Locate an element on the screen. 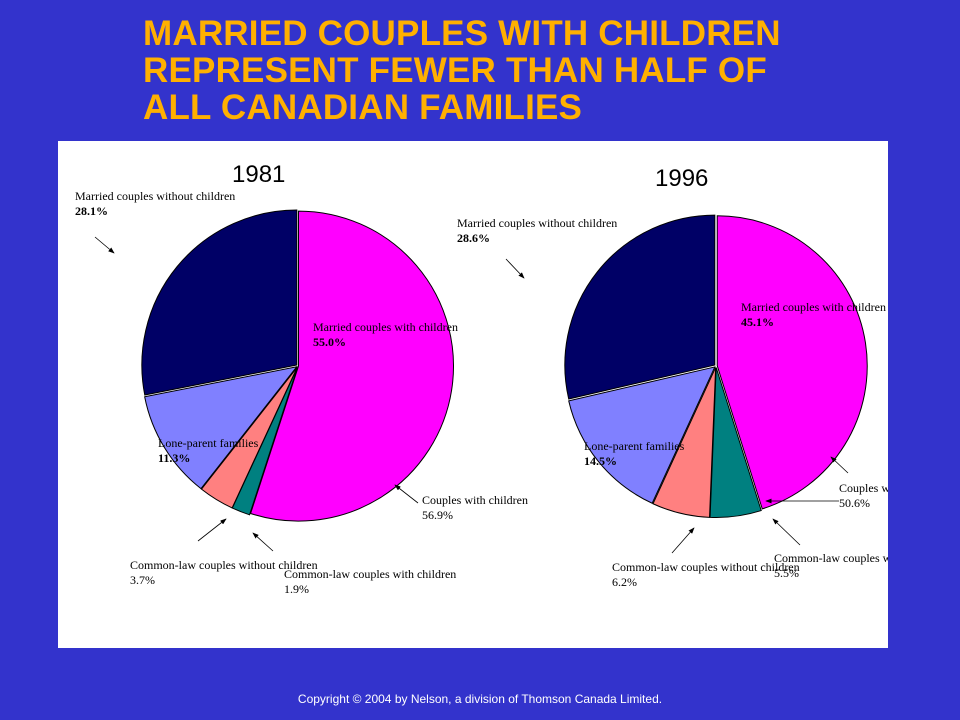  label-text-married-with-1981: Married couples with children is located at coordinates (385, 327).